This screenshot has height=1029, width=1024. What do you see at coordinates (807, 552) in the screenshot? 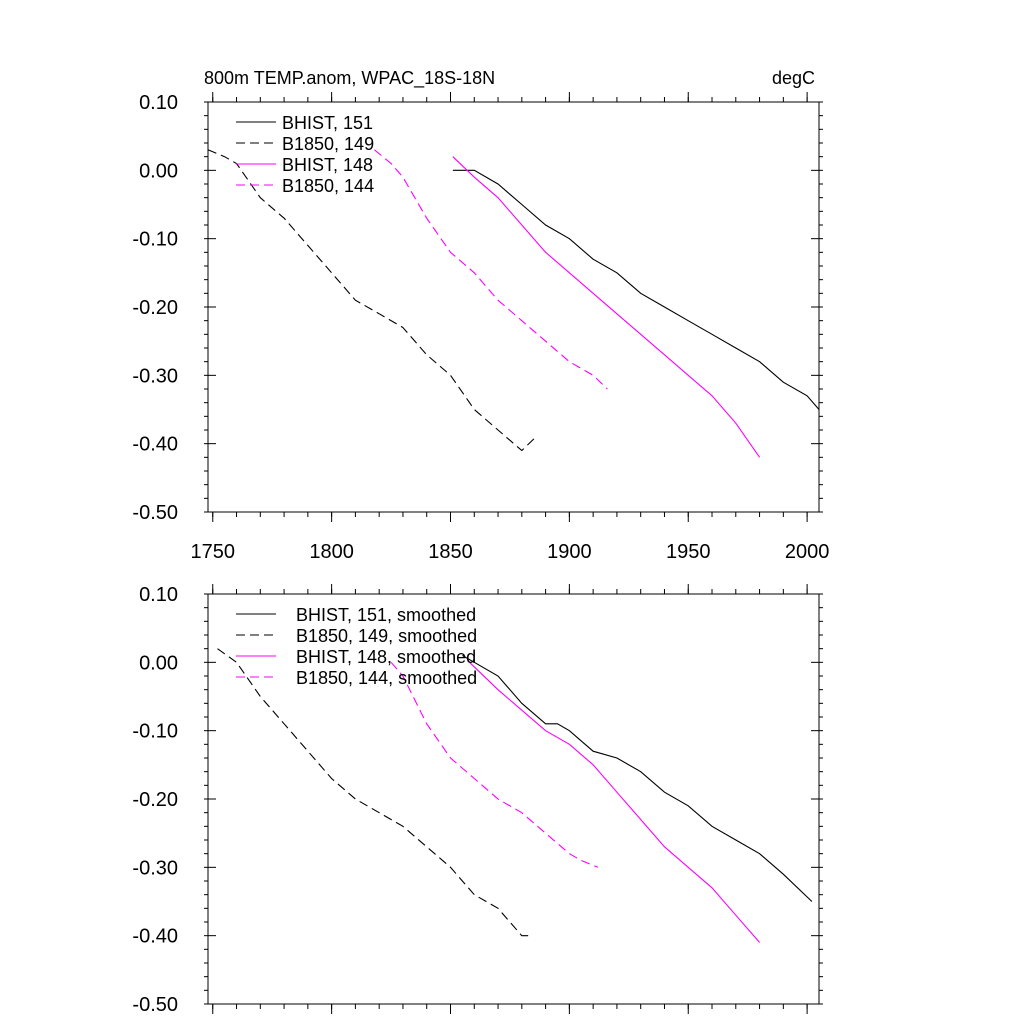
I see `x-tick-label: 2000` at bounding box center [807, 552].